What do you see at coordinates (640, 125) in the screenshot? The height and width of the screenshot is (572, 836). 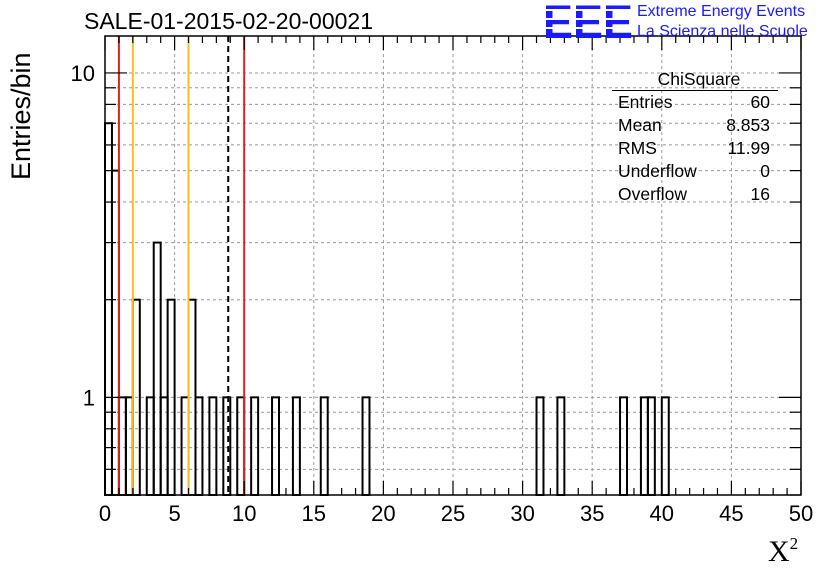 I see `stats-label: Mean` at bounding box center [640, 125].